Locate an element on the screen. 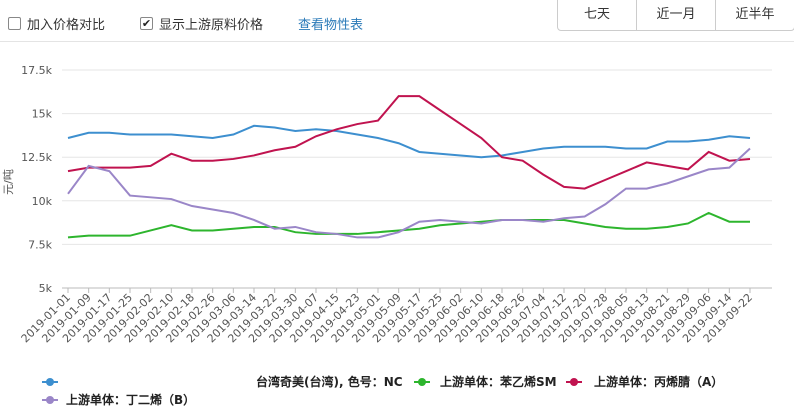 Image resolution: width=794 pixels, height=416 pixels. y-tick-label: 7.5k is located at coordinates (40, 244).